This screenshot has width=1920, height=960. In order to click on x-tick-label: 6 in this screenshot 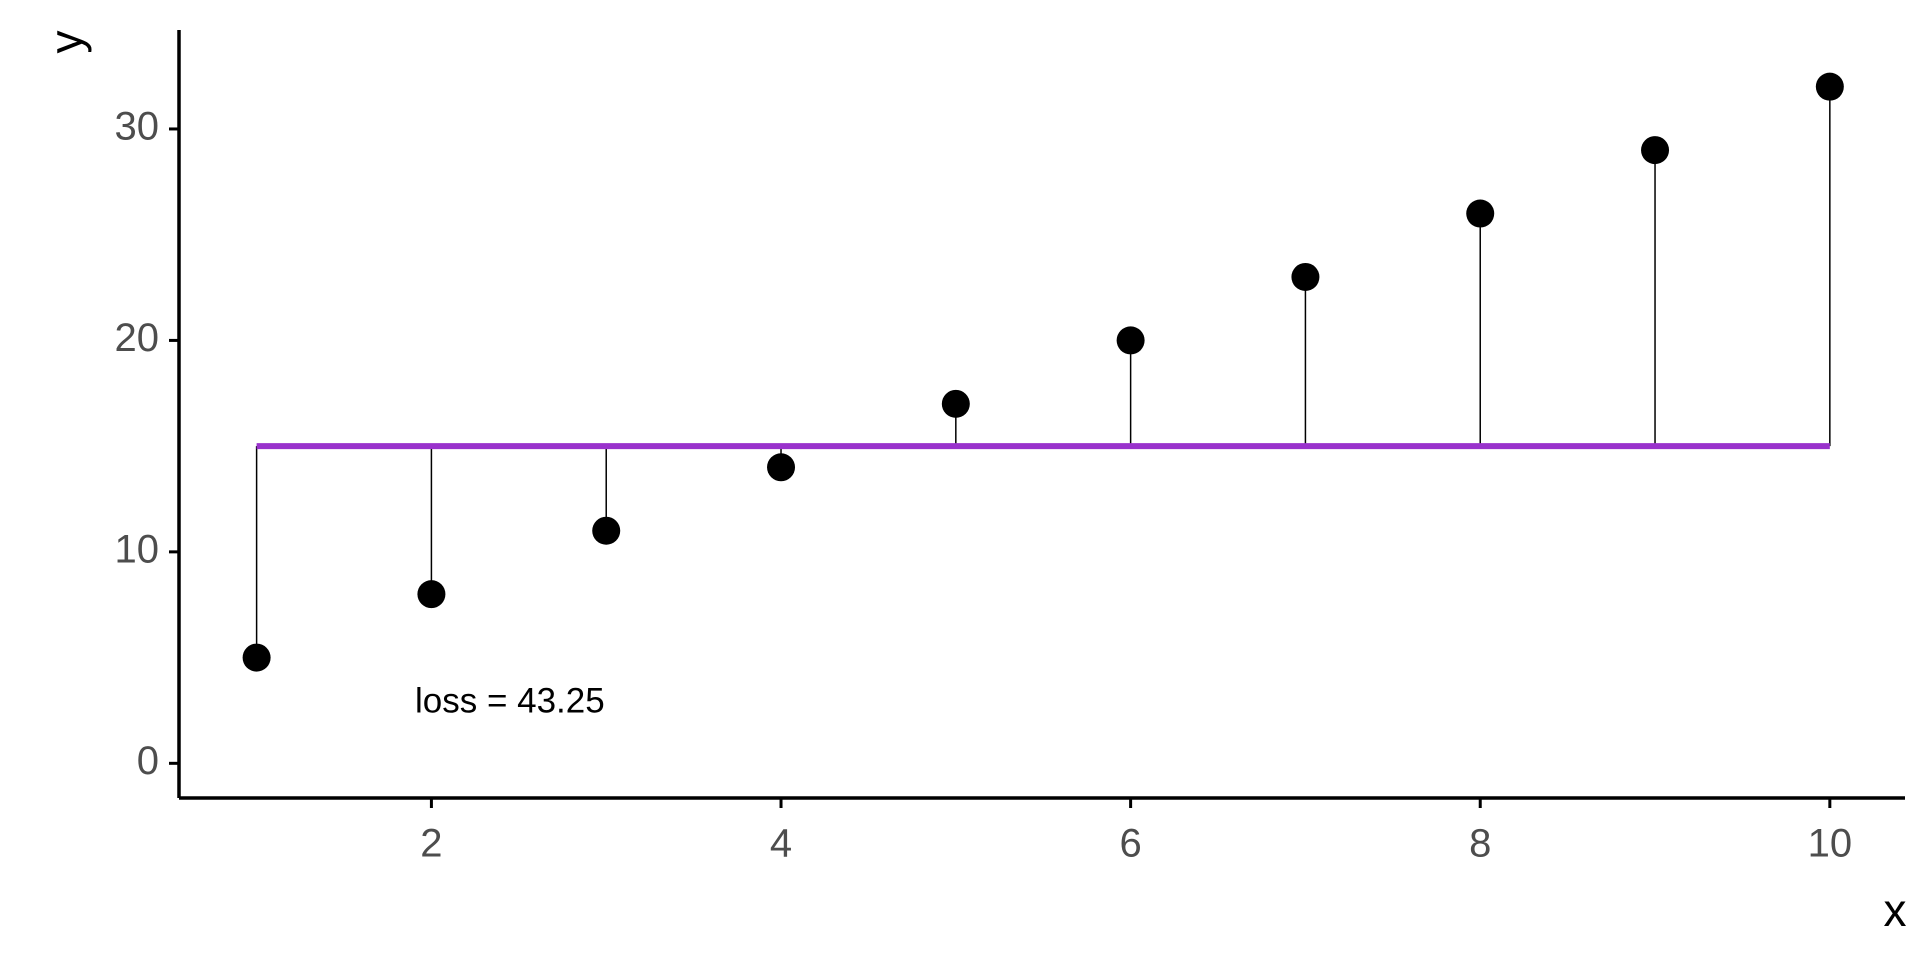, I will do `click(1130, 844)`.